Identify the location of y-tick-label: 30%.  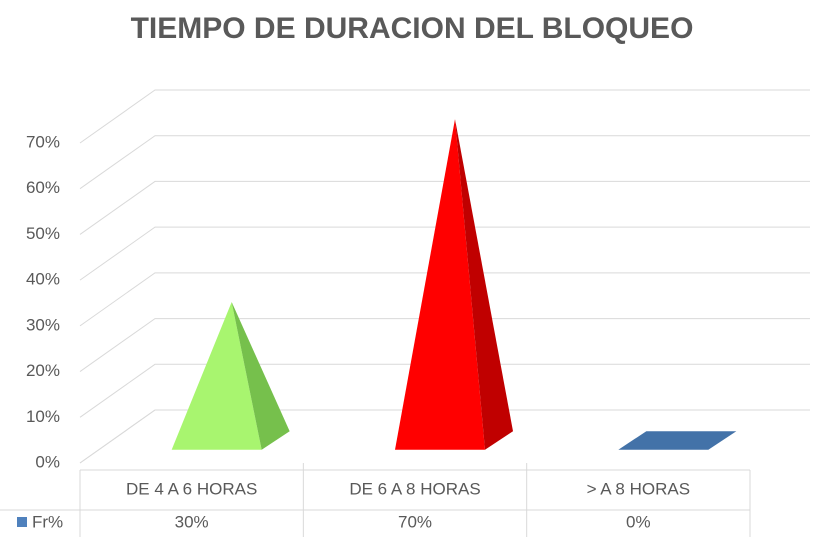
(43, 324).